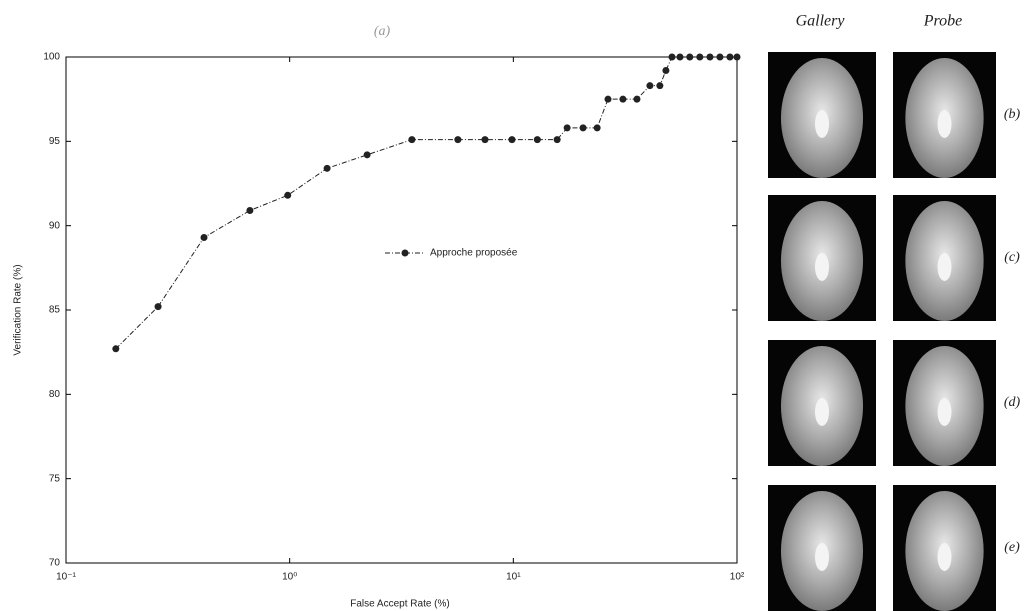 The height and width of the screenshot is (611, 1028). Describe the element at coordinates (55, 394) in the screenshot. I see `y-tick-label: 80` at that location.